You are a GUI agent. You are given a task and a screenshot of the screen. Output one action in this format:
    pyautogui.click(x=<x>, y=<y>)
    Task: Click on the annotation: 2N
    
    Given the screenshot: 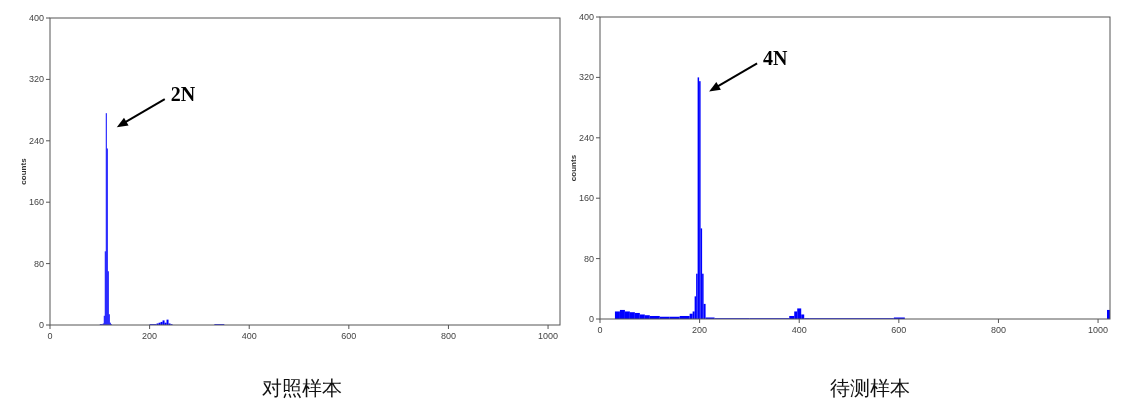 What is the action you would take?
    pyautogui.click(x=183, y=94)
    